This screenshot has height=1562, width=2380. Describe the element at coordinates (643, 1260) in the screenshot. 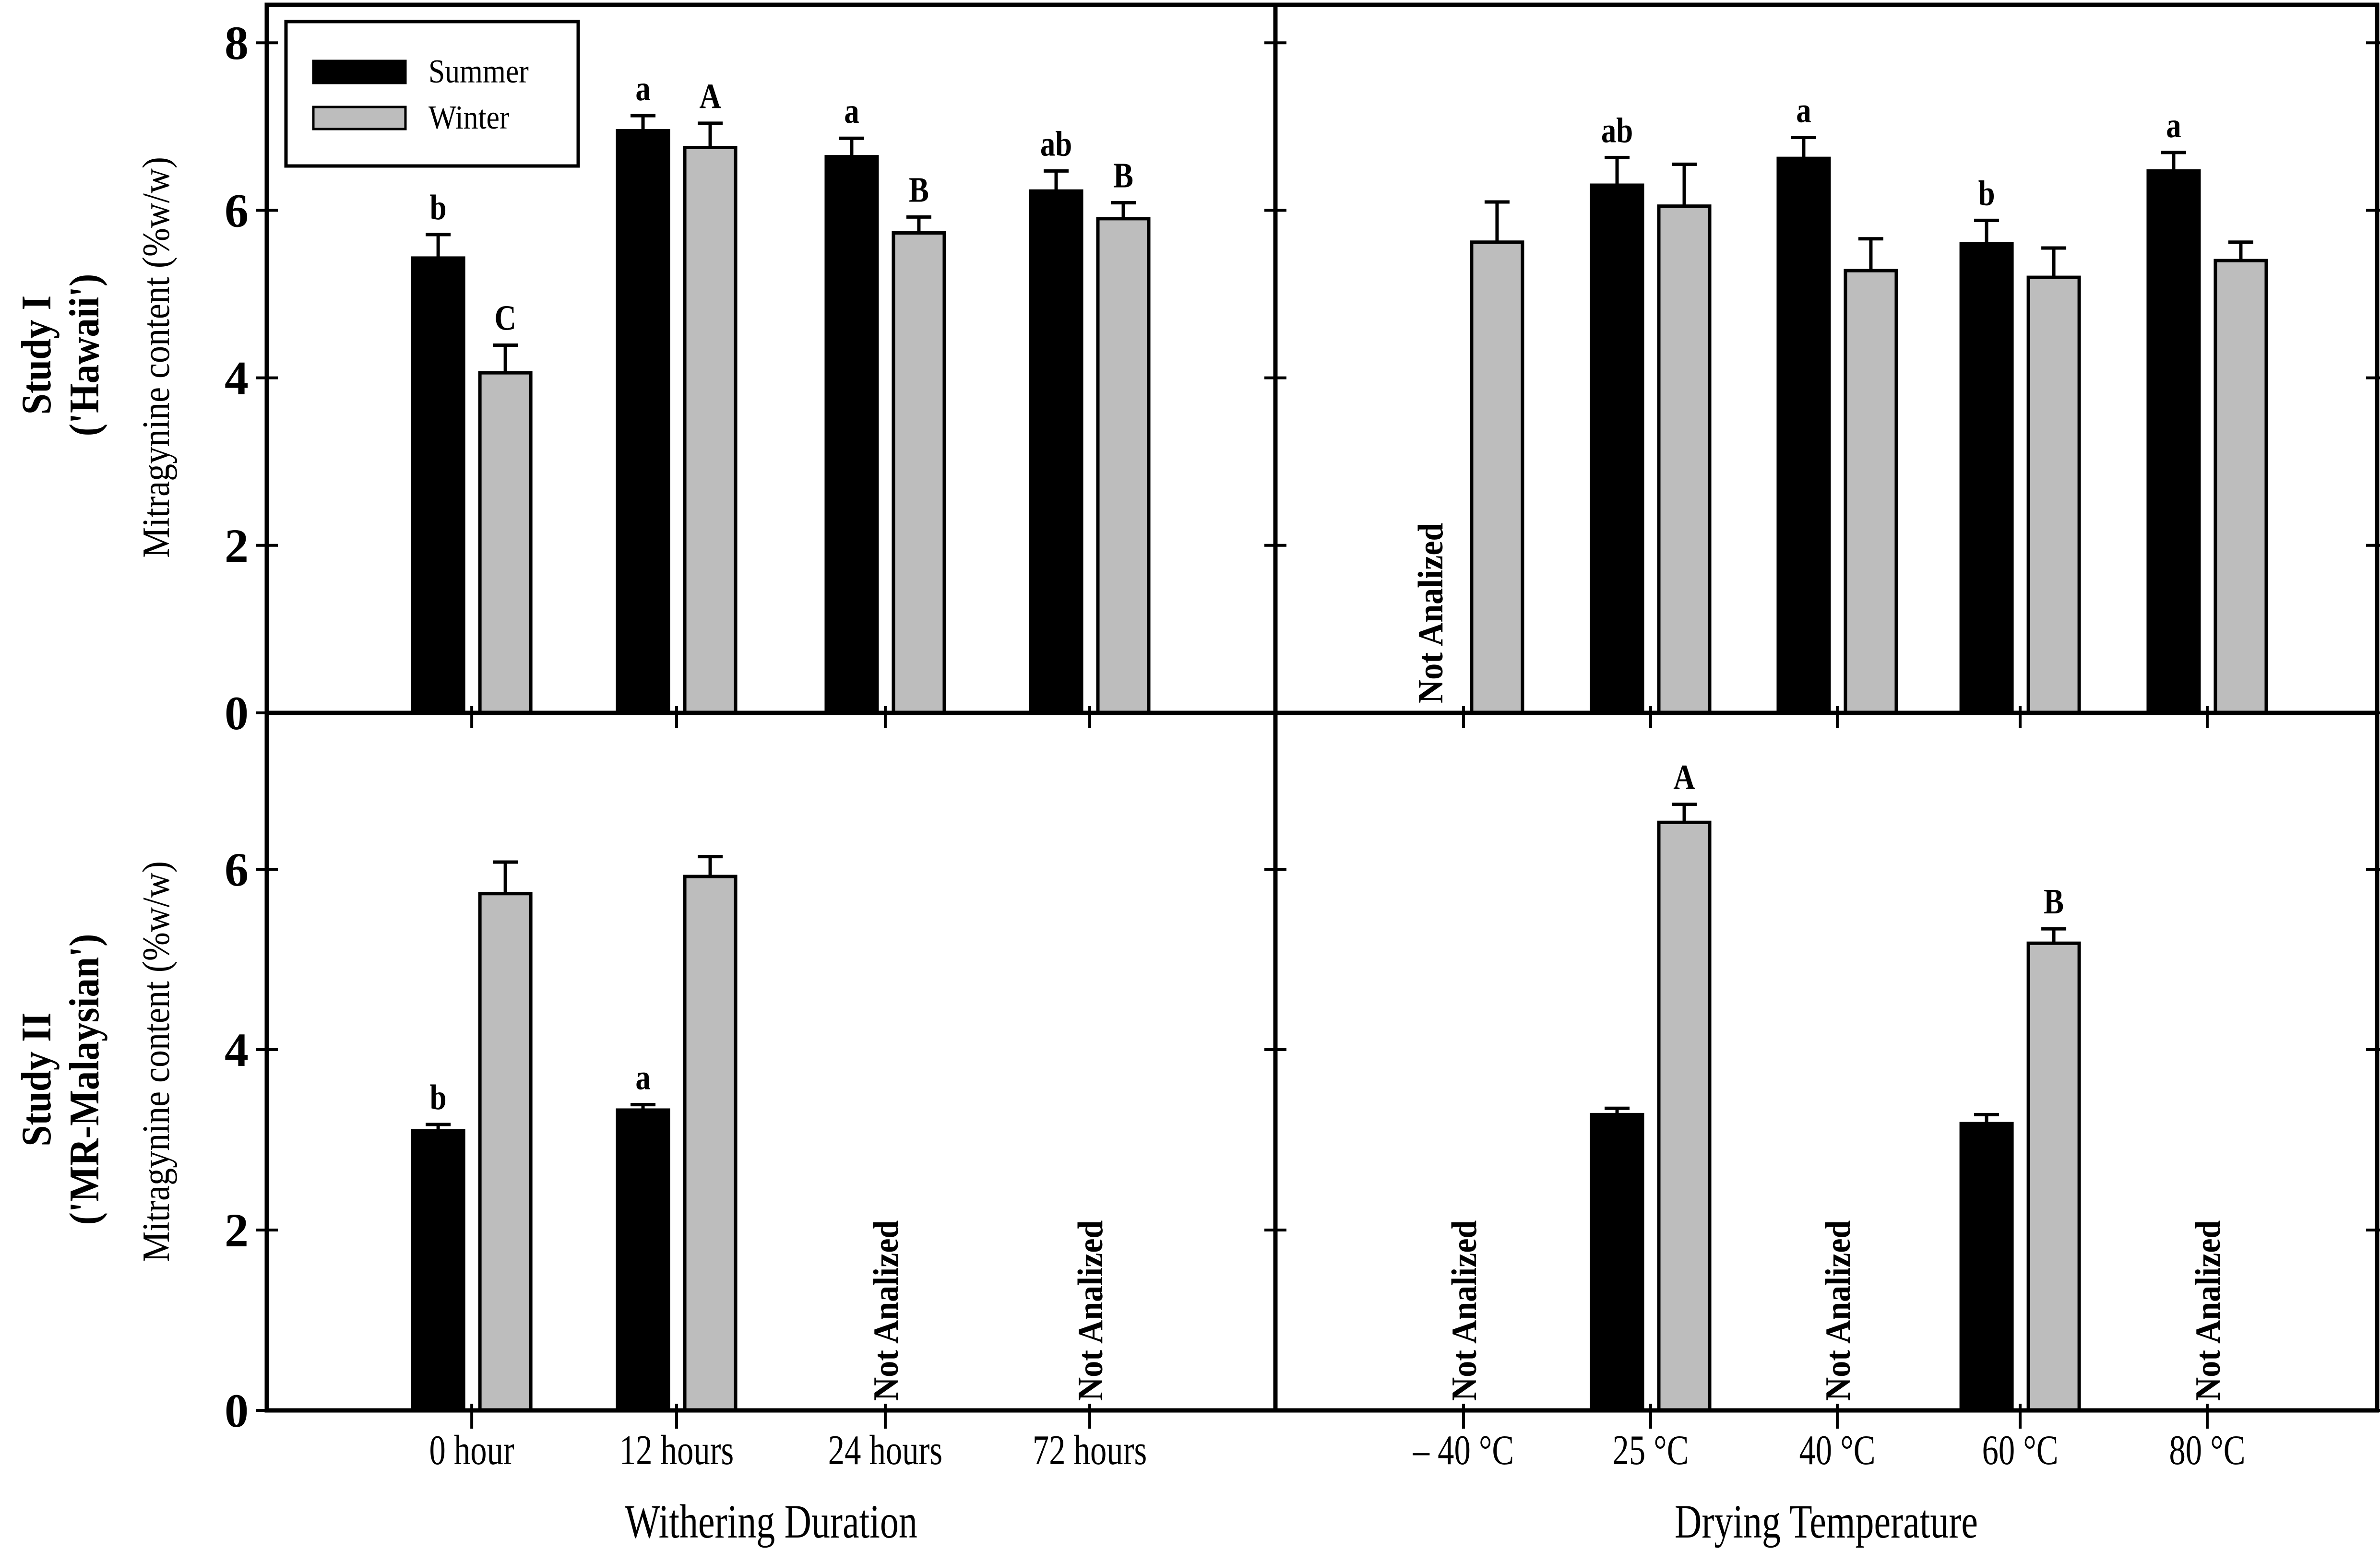

I see `bar-summer-r1c0-g1` at that location.